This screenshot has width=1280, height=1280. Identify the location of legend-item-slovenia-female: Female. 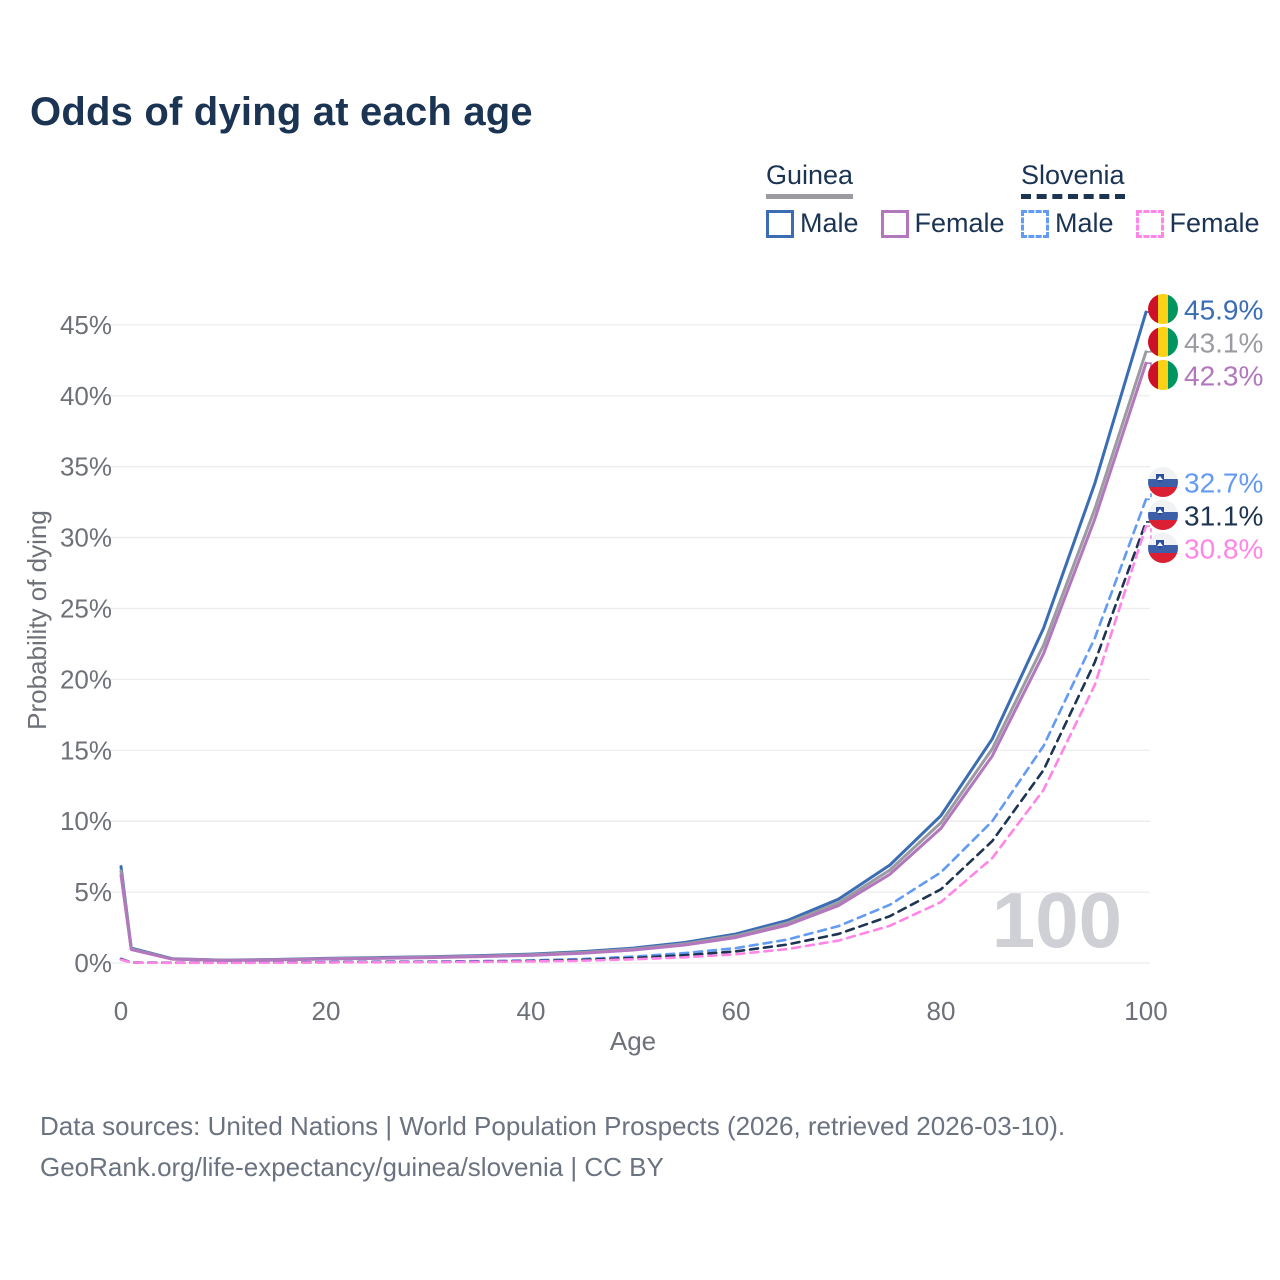
(1197, 223).